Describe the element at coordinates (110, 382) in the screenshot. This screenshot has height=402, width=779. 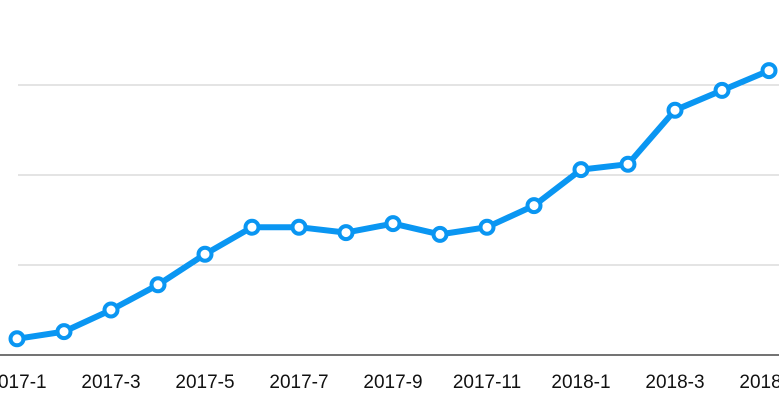
I see `x-tick-label: 2017-3` at that location.